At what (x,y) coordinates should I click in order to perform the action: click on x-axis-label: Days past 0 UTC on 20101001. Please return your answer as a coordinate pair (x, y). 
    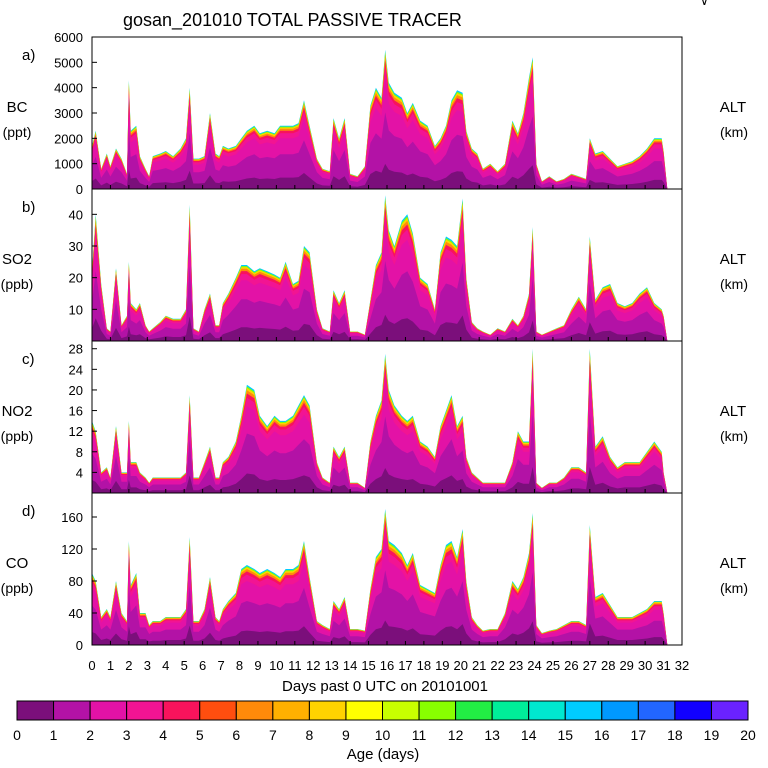
    Looking at the image, I should click on (385, 686).